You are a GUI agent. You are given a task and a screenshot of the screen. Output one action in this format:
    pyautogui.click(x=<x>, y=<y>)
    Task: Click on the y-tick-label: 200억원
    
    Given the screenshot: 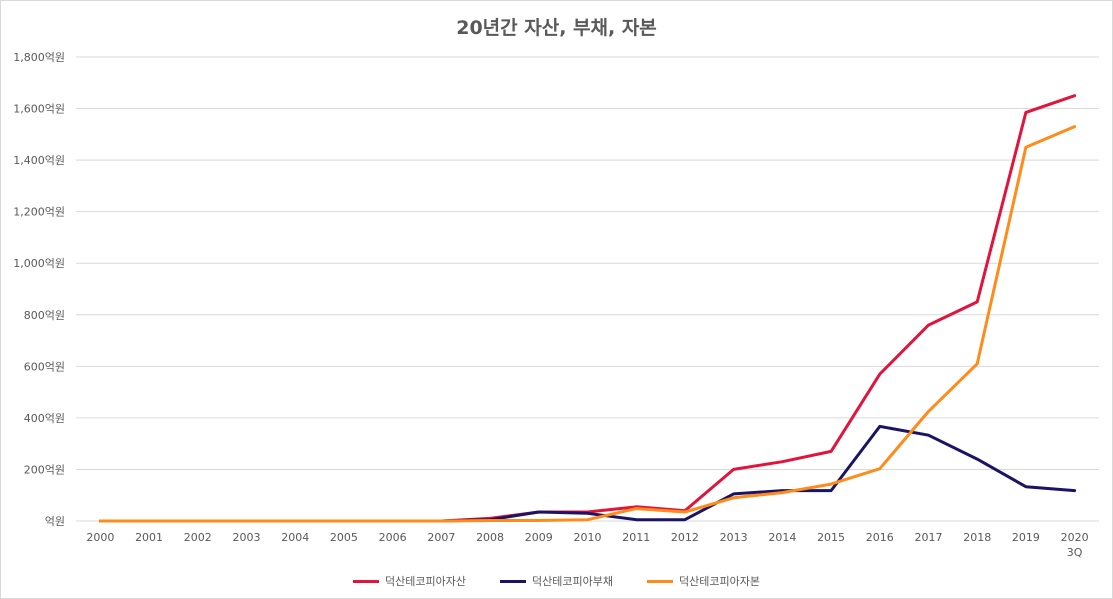 What is the action you would take?
    pyautogui.click(x=44, y=469)
    